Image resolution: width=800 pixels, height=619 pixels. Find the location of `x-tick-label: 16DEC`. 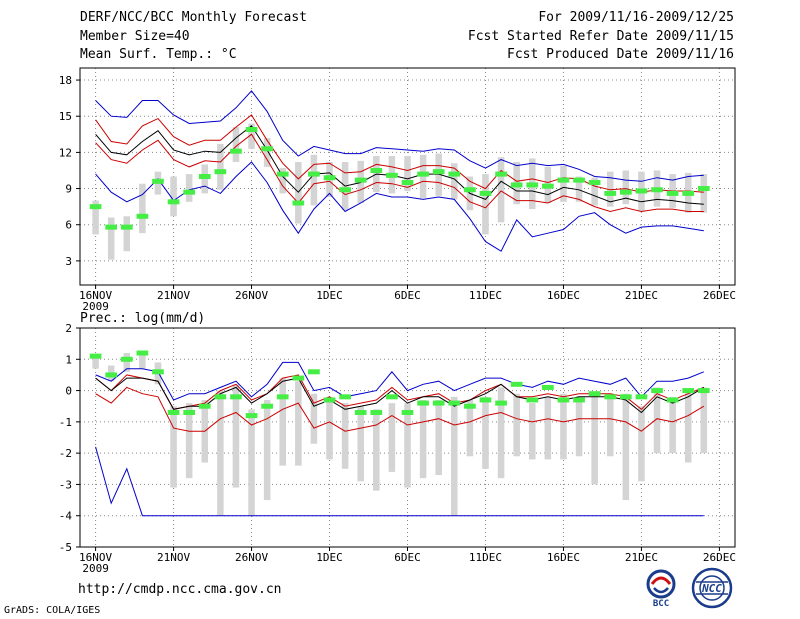

x-tick-label: 16DEC is located at coordinates (563, 557).